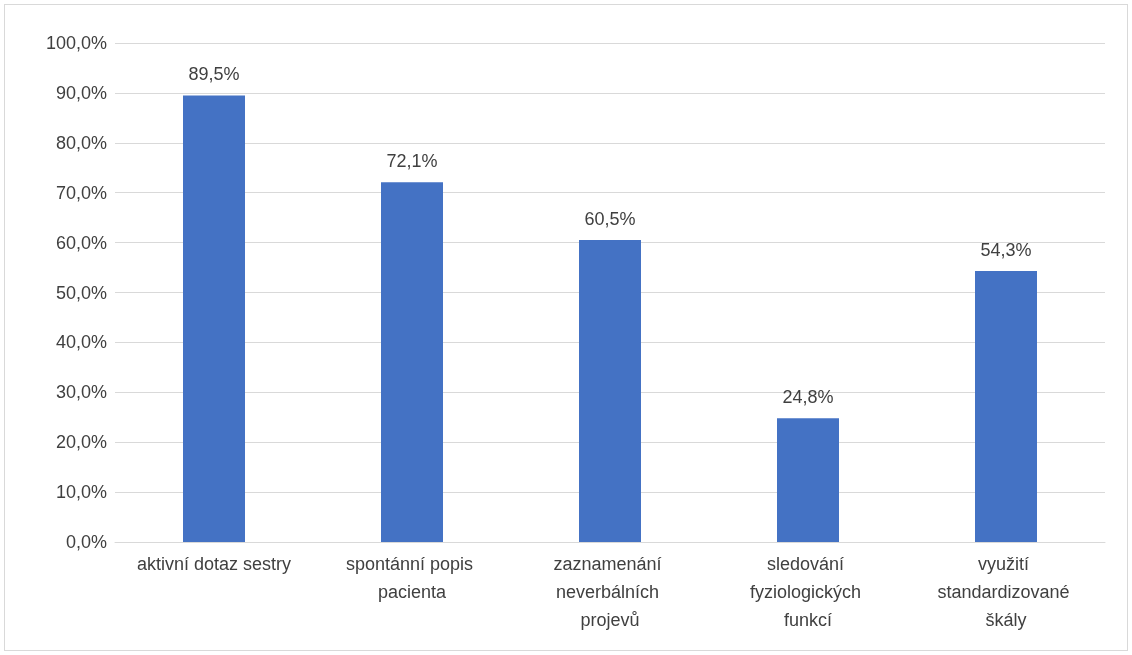 The width and height of the screenshot is (1132, 655). I want to click on data-label: 89,5%, so click(214, 74).